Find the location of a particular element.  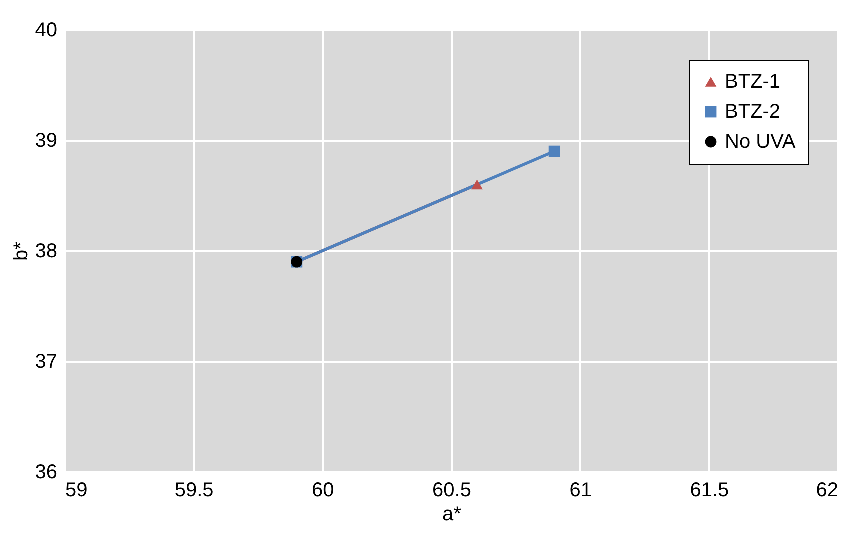

y-axis-title: b* is located at coordinates (21, 251).